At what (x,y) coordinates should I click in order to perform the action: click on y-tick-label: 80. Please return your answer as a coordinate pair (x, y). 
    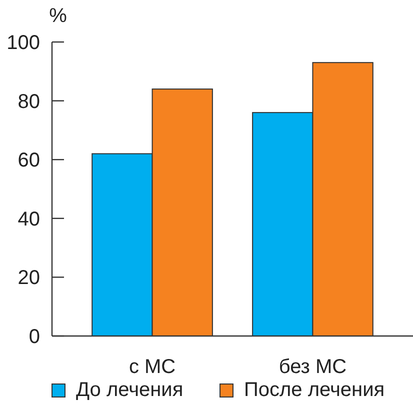
    Looking at the image, I should click on (29, 101).